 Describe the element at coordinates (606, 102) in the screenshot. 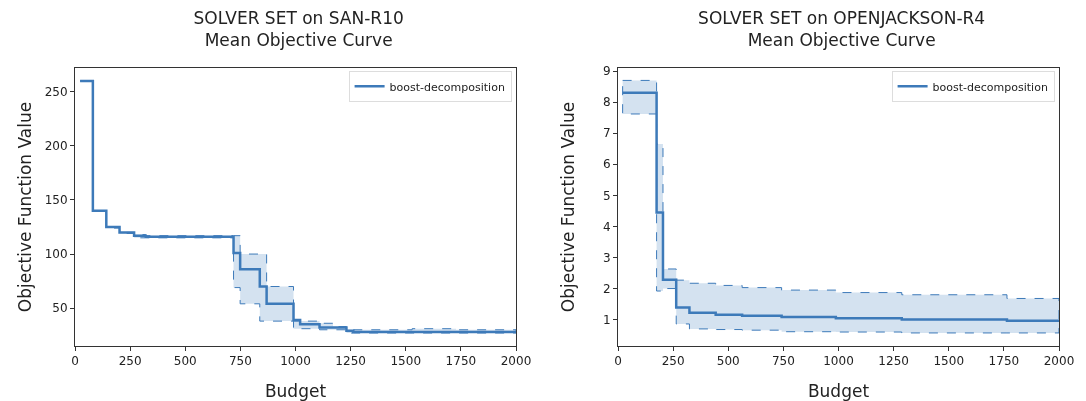

I see `y-tick-label: 8` at that location.